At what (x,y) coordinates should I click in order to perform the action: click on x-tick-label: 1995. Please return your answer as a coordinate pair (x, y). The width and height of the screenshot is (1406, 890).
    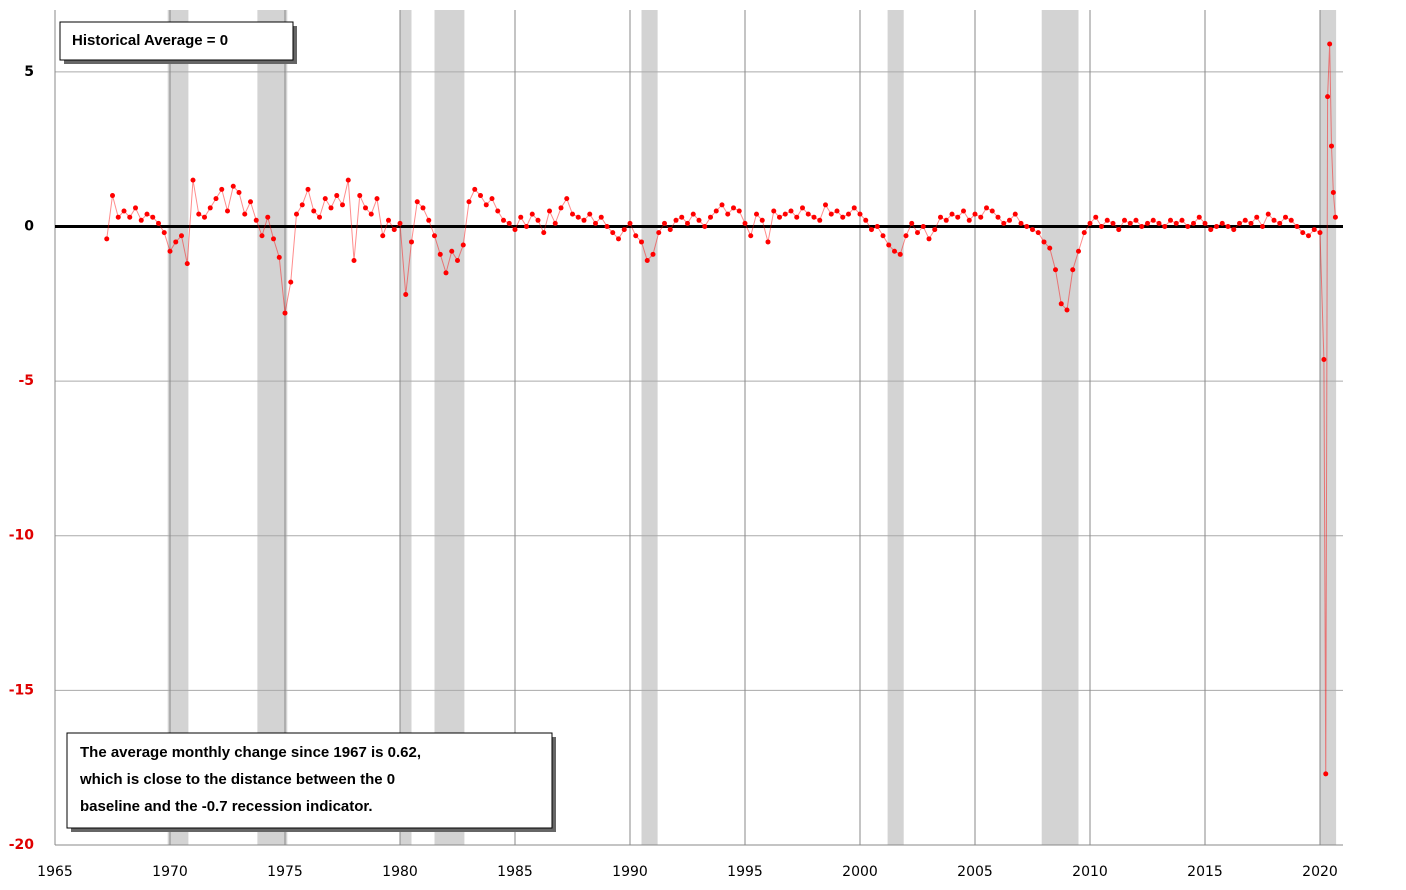
    Looking at the image, I should click on (745, 872).